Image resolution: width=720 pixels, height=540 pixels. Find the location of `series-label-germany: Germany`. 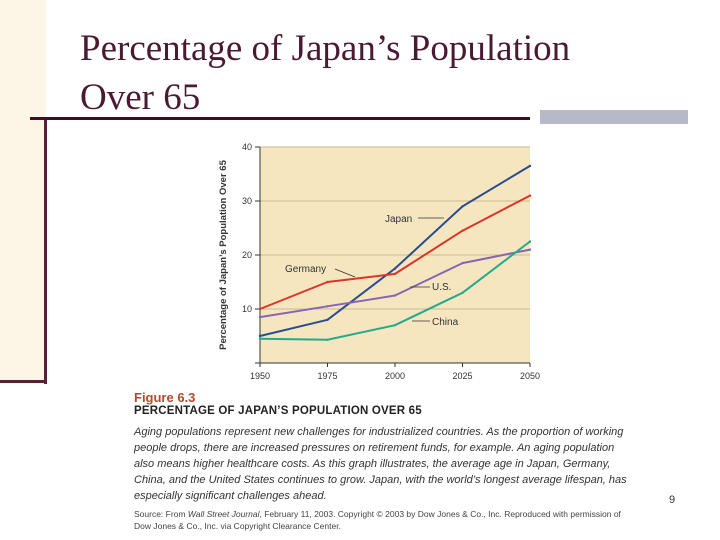

series-label-germany: Germany is located at coordinates (305, 269).